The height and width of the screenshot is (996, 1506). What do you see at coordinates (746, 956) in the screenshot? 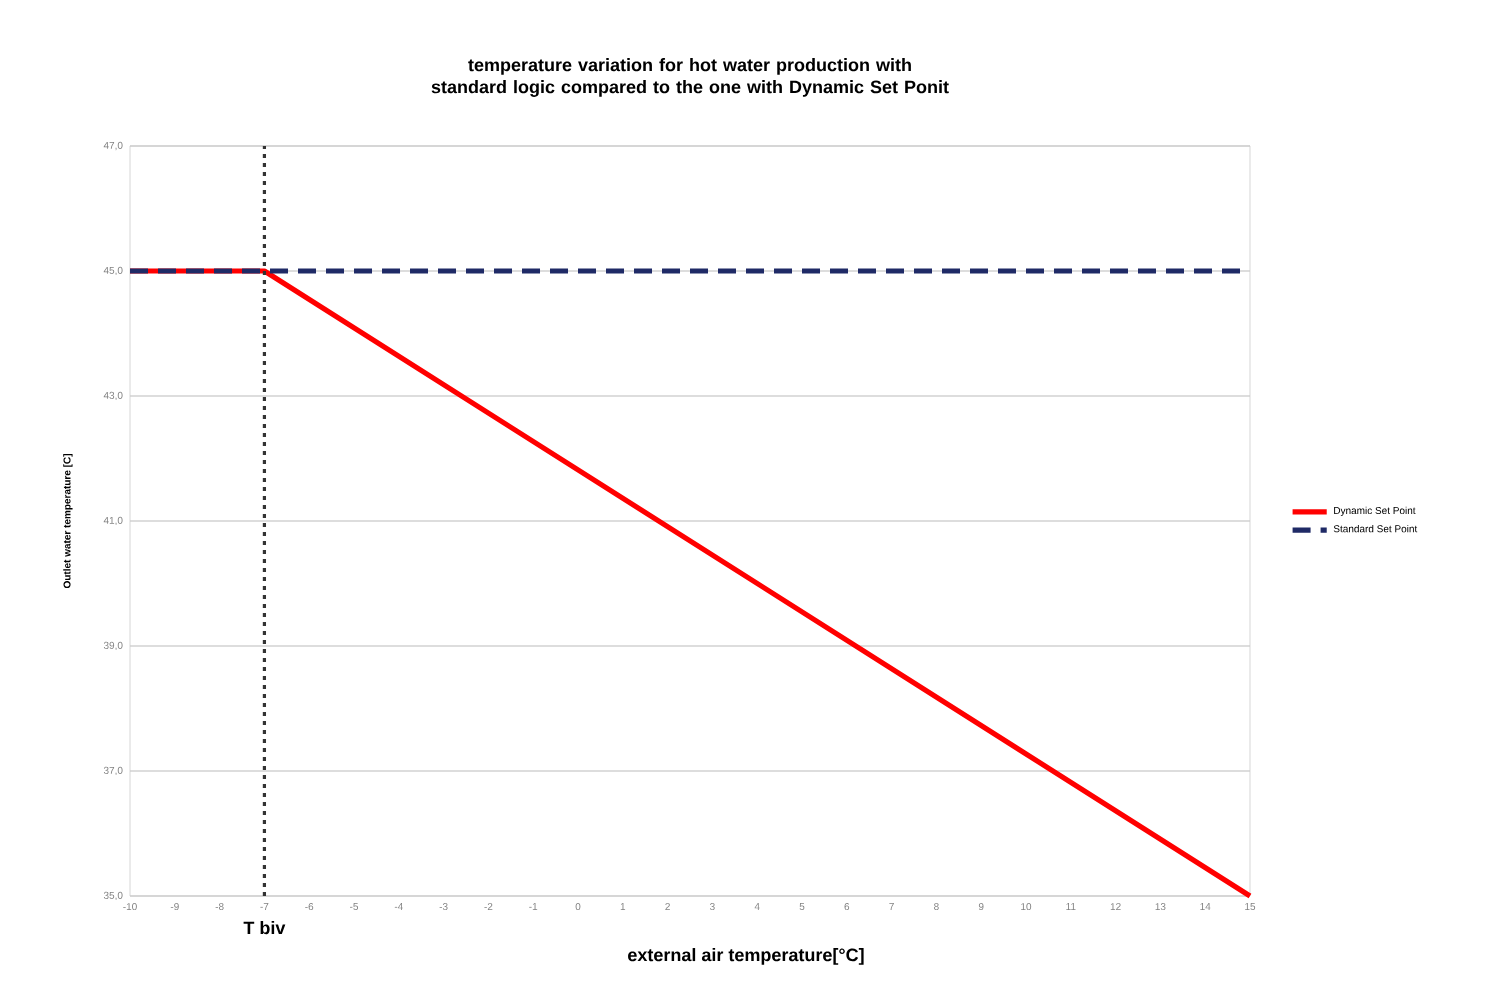
I see `x-axis-title: external air temperature[°C]` at bounding box center [746, 956].